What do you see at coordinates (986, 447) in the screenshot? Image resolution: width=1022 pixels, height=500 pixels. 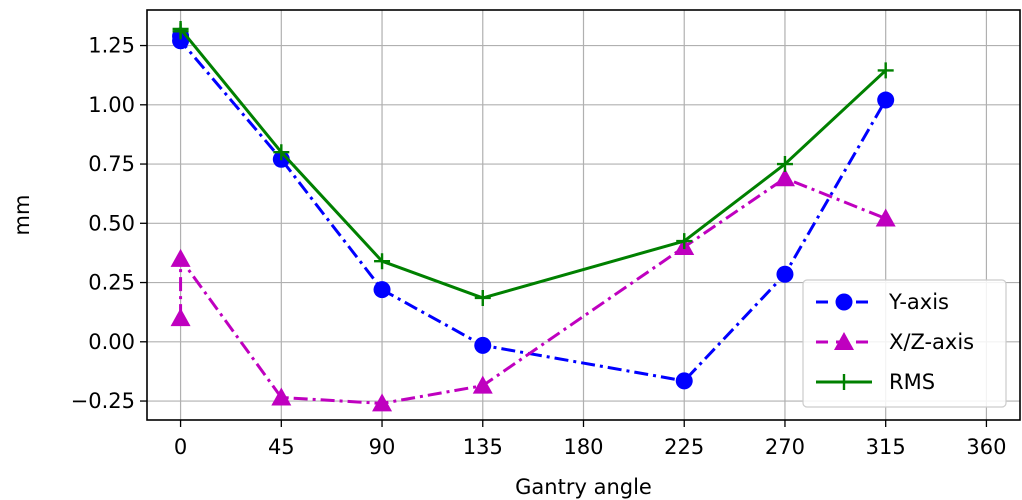 I see `x-tick-label: 360` at bounding box center [986, 447].